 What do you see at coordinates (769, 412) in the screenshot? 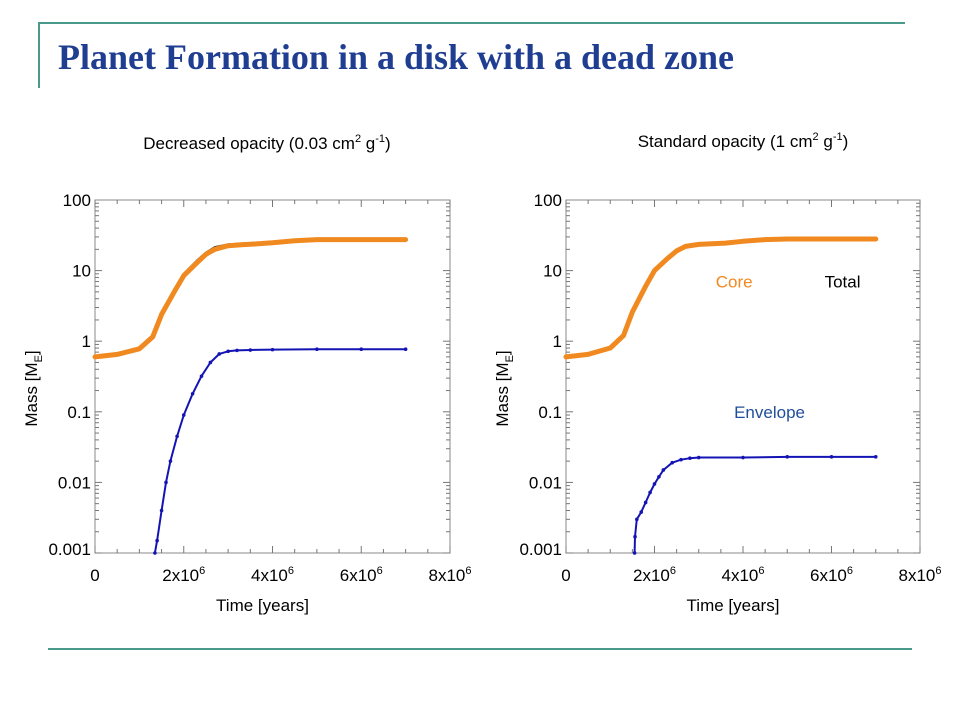
I see `annotation-envelope: Envelope` at bounding box center [769, 412].